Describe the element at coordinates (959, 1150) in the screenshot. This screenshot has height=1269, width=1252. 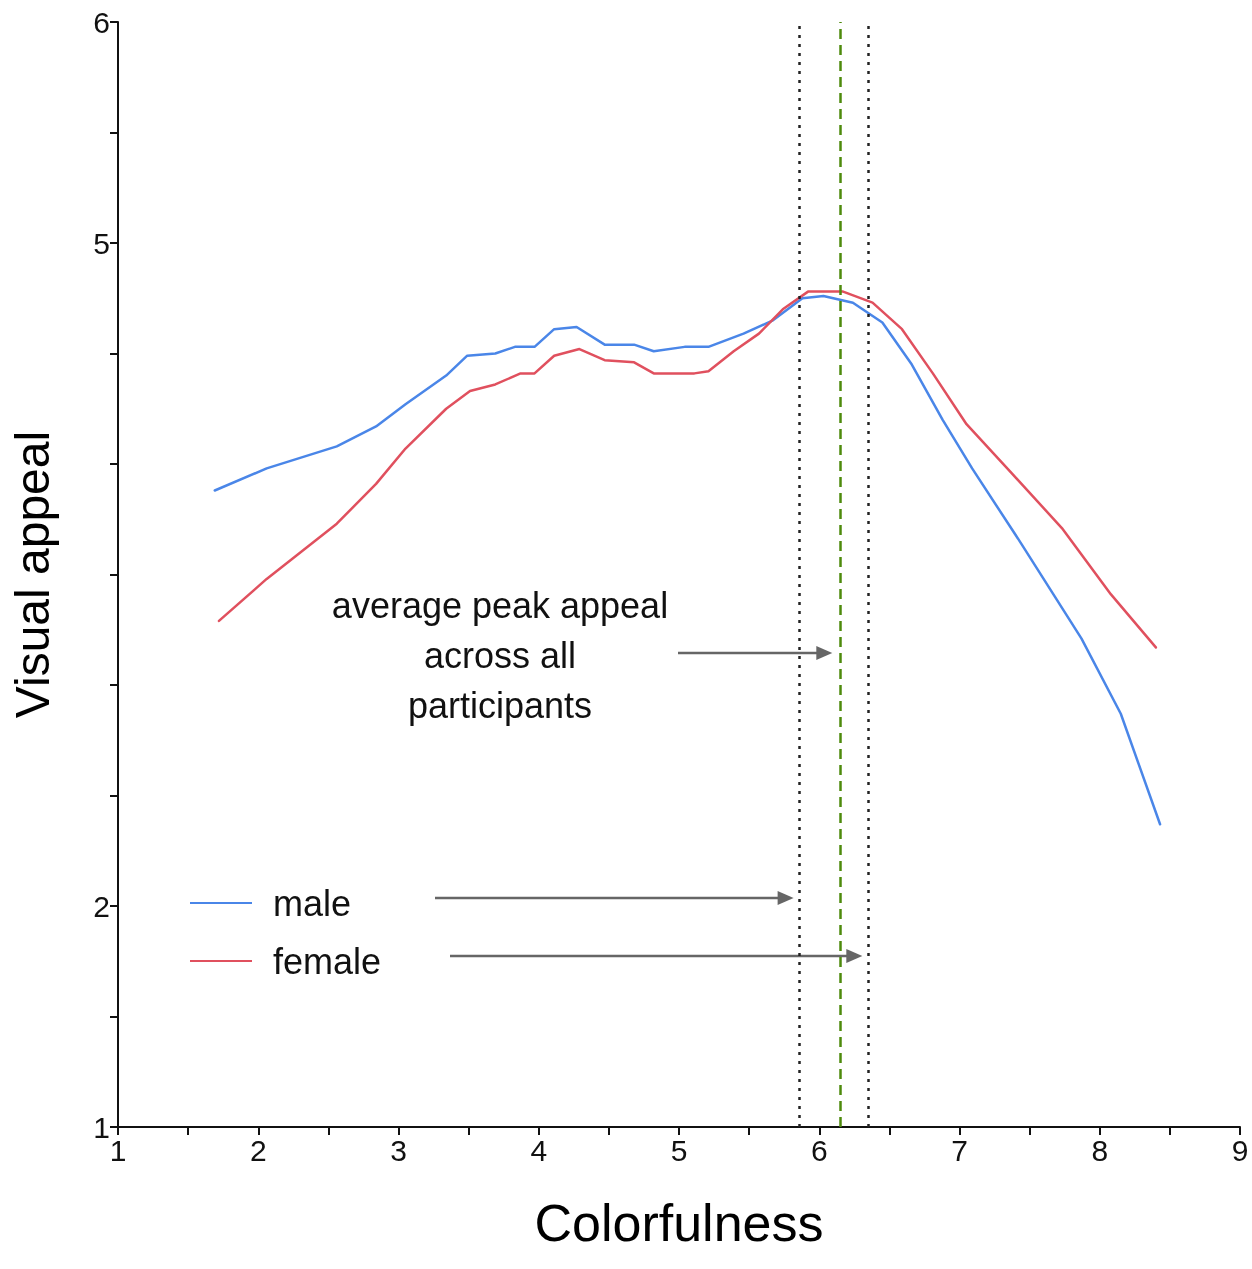
I see `x-tick-label: 7` at that location.